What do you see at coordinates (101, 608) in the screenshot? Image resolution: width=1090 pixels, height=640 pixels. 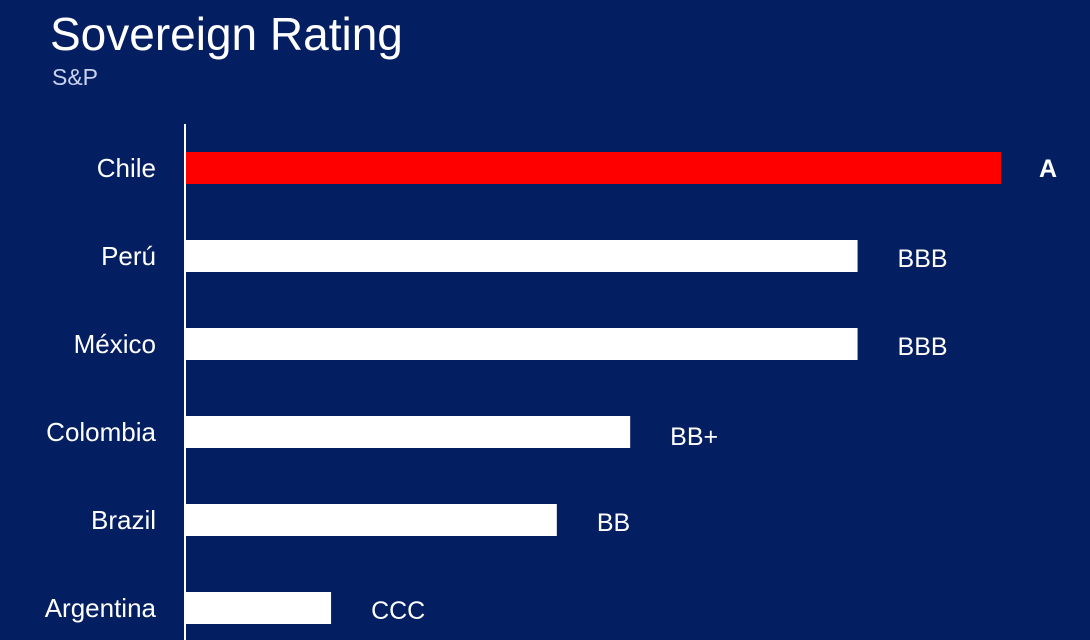 I see `category-label: Argentina` at bounding box center [101, 608].